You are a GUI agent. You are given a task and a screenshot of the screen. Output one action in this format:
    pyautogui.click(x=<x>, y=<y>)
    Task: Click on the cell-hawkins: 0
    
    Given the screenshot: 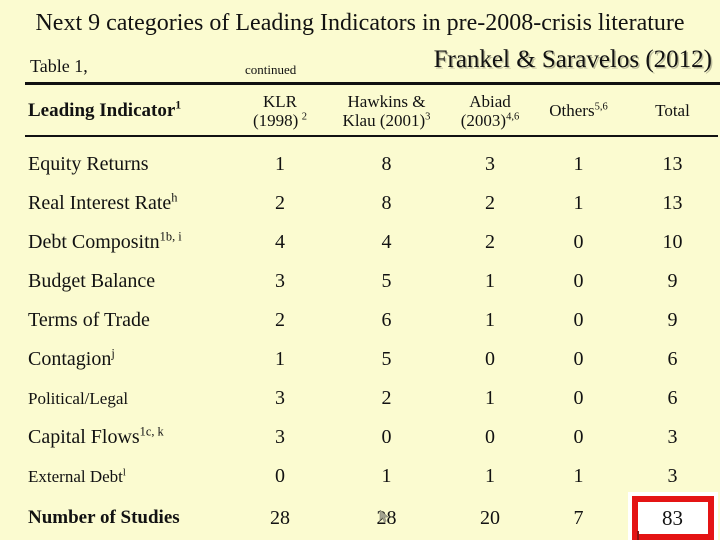 What is the action you would take?
    pyautogui.click(x=386, y=437)
    